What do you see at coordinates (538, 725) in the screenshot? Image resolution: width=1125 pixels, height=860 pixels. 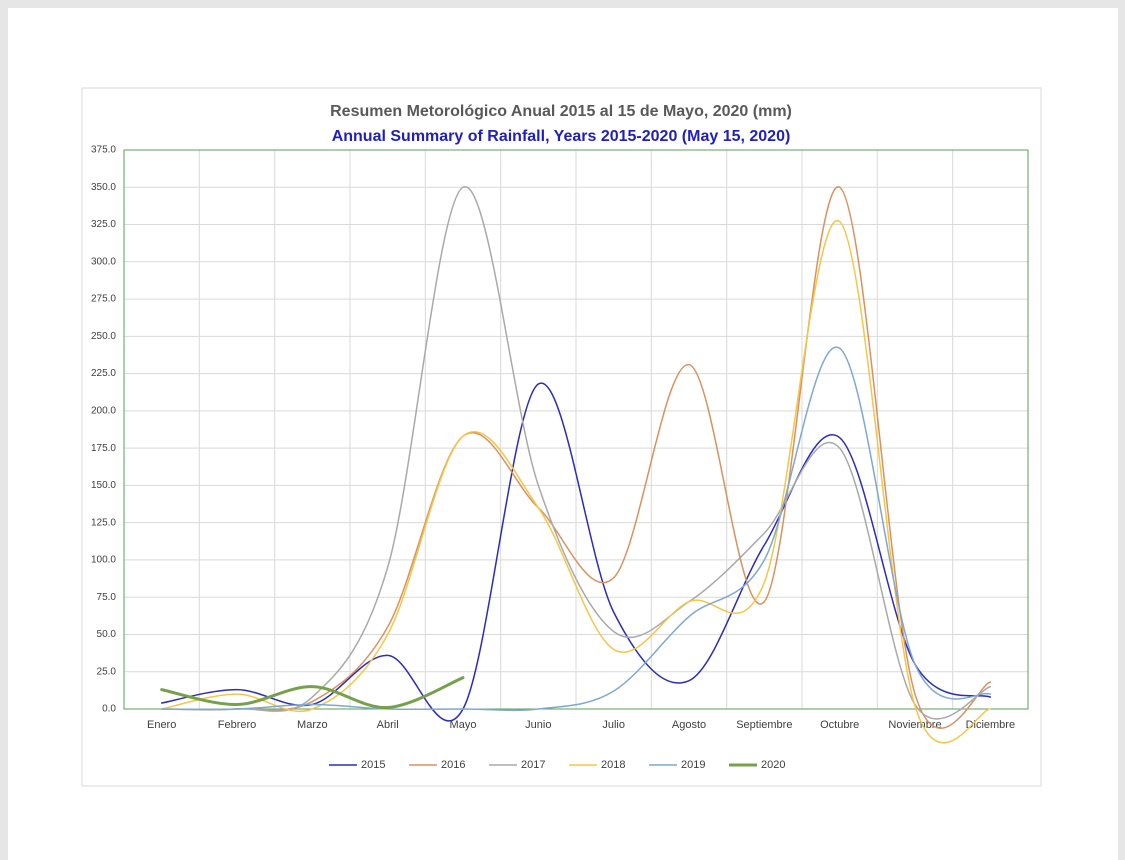 I see `x-tick-label: Junio` at bounding box center [538, 725].